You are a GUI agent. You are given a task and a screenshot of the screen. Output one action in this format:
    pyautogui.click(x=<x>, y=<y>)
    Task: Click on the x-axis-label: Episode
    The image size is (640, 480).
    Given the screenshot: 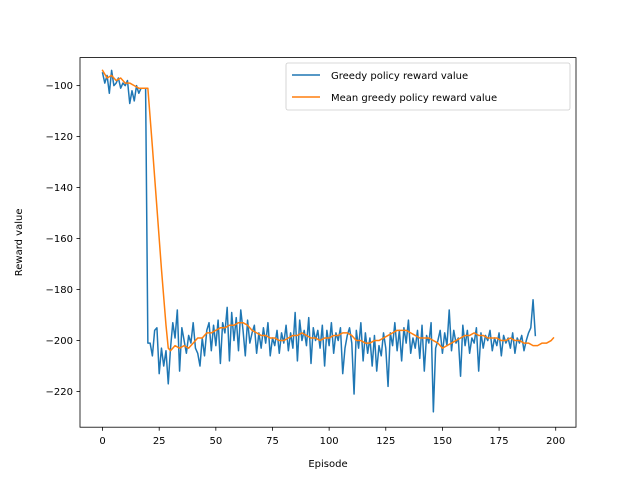 What is the action you would take?
    pyautogui.click(x=327, y=464)
    